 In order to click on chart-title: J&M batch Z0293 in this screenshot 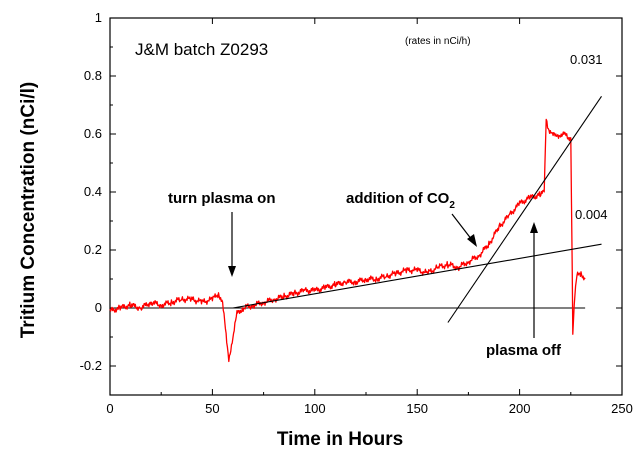, I will do `click(201, 49)`.